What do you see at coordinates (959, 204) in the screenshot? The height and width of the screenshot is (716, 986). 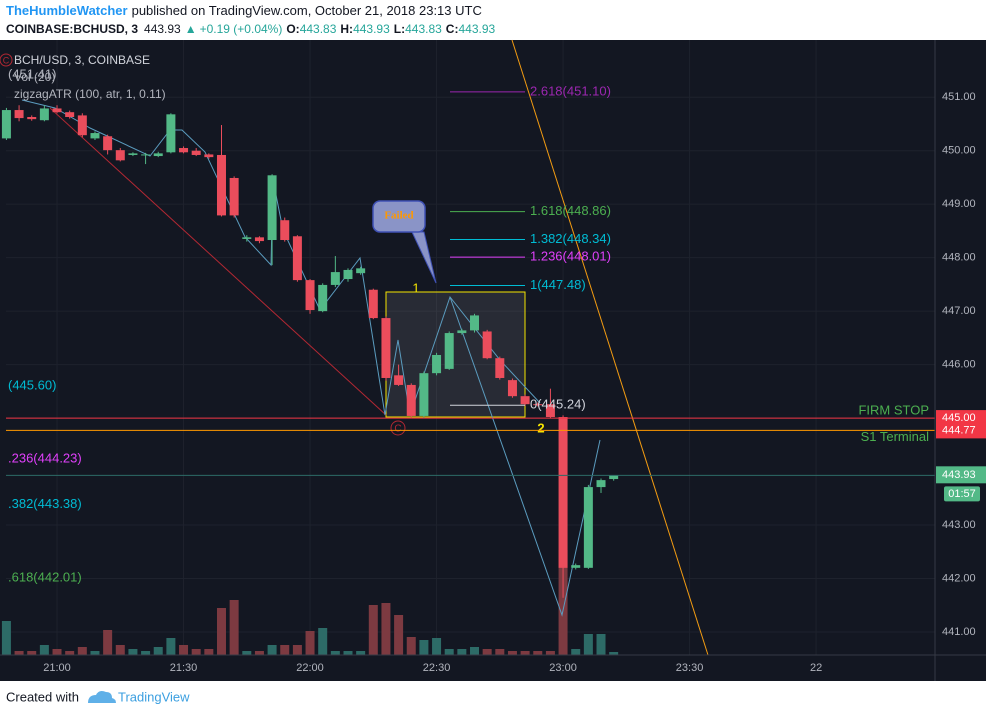 I see `y-tick-label: 449.00` at bounding box center [959, 204].